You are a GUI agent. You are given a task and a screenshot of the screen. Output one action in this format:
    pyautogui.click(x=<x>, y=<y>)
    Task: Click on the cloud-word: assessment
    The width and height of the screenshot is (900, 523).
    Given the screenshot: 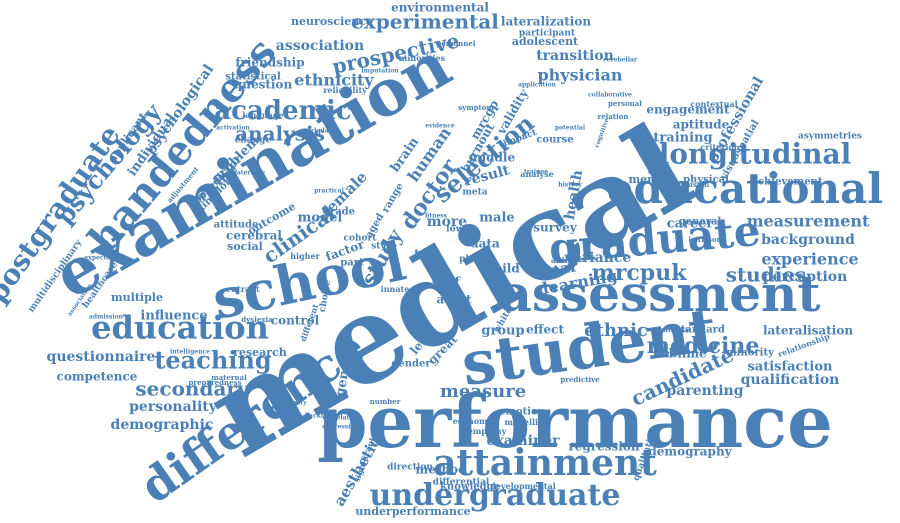 What is the action you would take?
    pyautogui.click(x=660, y=293)
    